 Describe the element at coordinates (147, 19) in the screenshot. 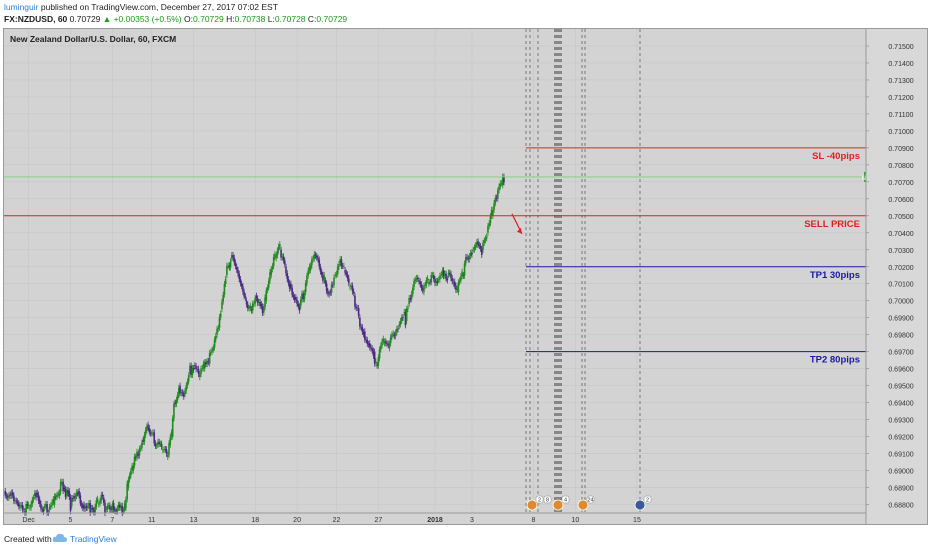

I see `price-change: +0.00353 (+0.5%)` at that location.